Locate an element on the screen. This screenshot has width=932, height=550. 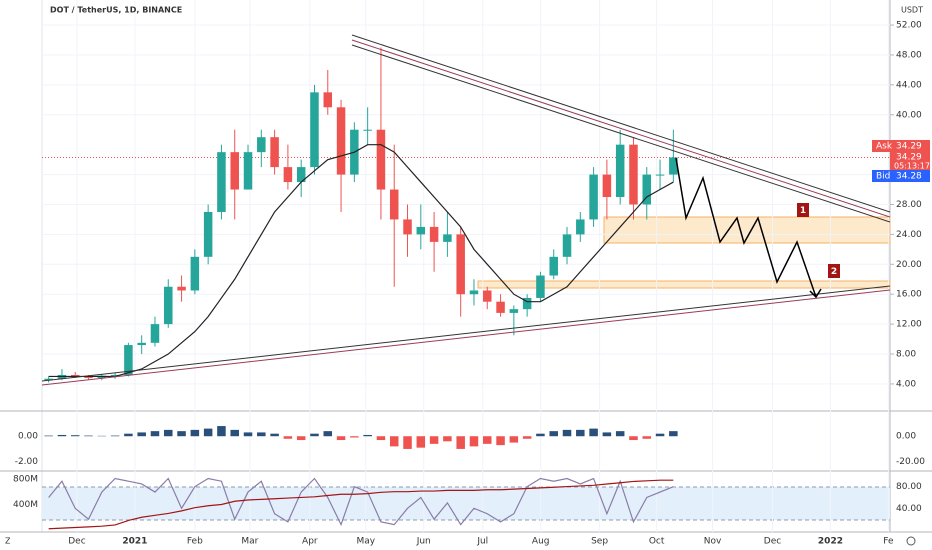
last-price: 34.29 is located at coordinates (909, 158).